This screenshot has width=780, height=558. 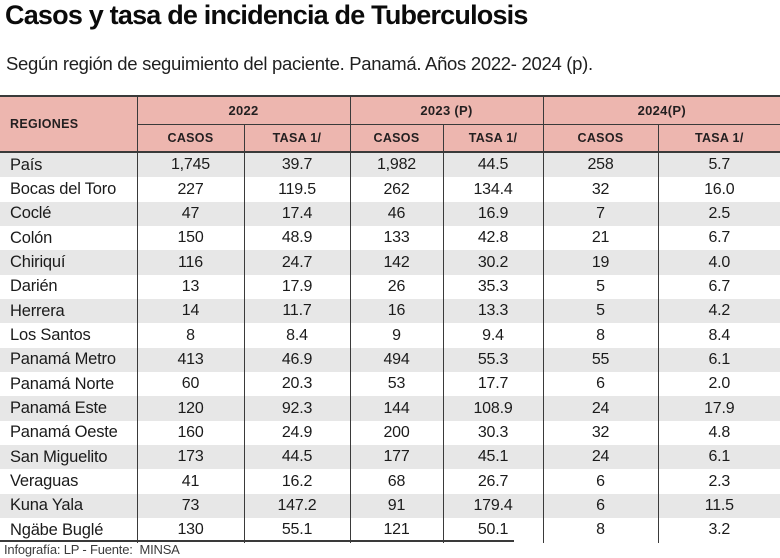 I want to click on tasa-value: 20.3, so click(x=296, y=384).